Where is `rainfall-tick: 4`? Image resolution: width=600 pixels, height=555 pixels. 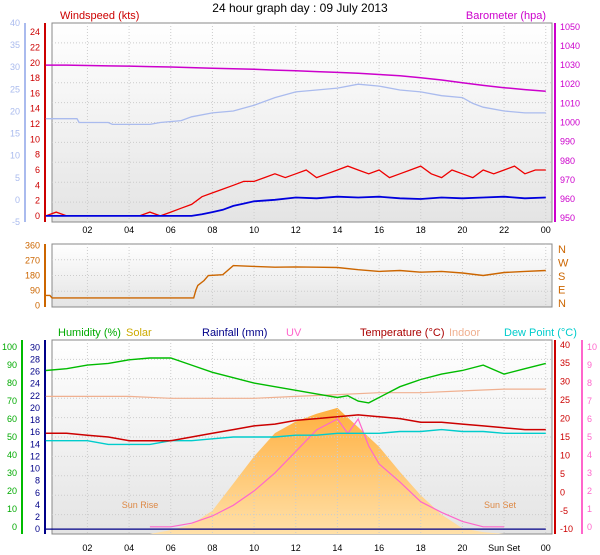
rainfall-tick: 4 is located at coordinates (37, 505).